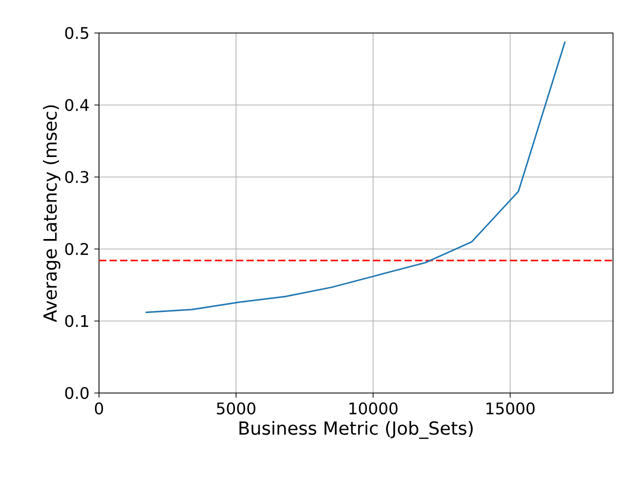  Describe the element at coordinates (510, 408) in the screenshot. I see `x-tick-label: 15000` at that location.